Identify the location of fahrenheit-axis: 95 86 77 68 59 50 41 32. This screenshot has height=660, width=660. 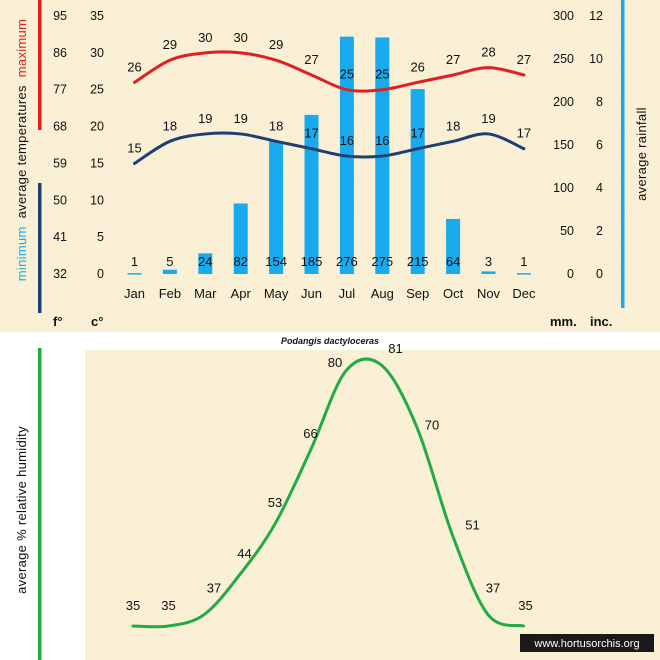
(60, 145).